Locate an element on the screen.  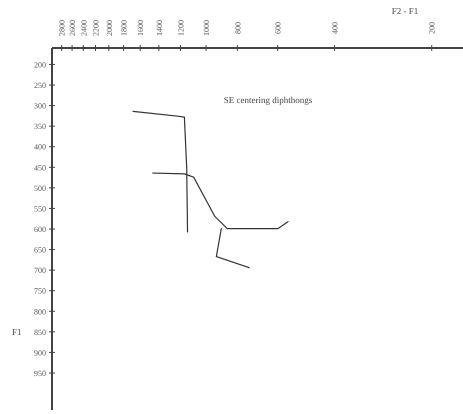
y-tick-label: 800 is located at coordinates (40, 311).